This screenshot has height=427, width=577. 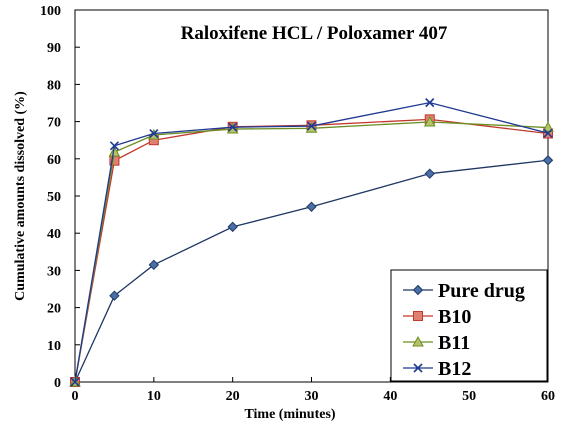 I want to click on x-tick-label: 30, so click(x=312, y=396).